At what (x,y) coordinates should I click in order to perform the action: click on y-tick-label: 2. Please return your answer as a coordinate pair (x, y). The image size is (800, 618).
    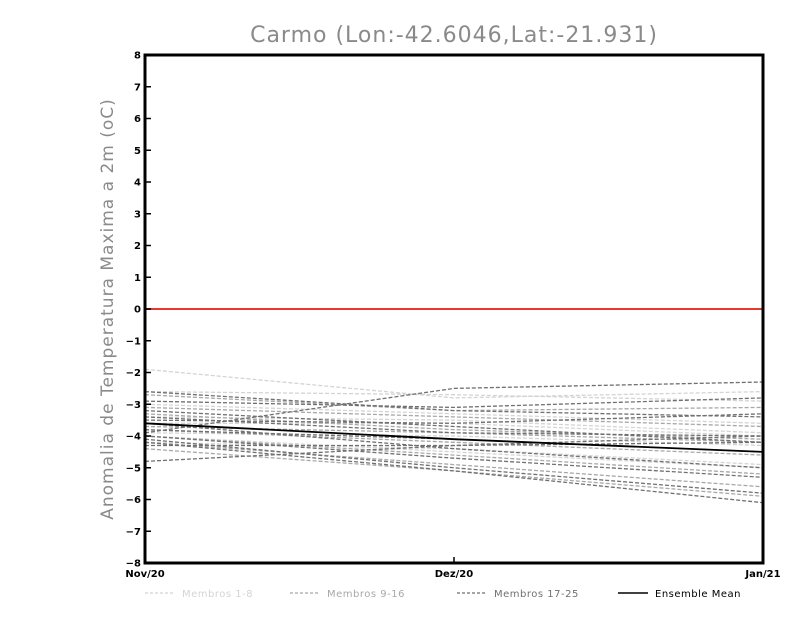
    Looking at the image, I should click on (137, 246).